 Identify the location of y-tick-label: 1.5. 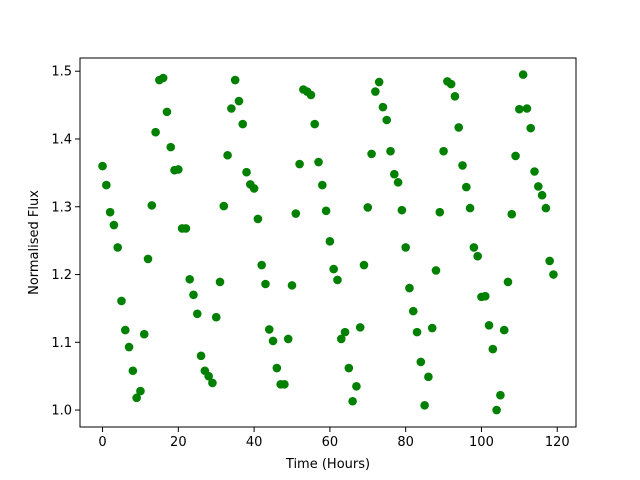
(61, 72).